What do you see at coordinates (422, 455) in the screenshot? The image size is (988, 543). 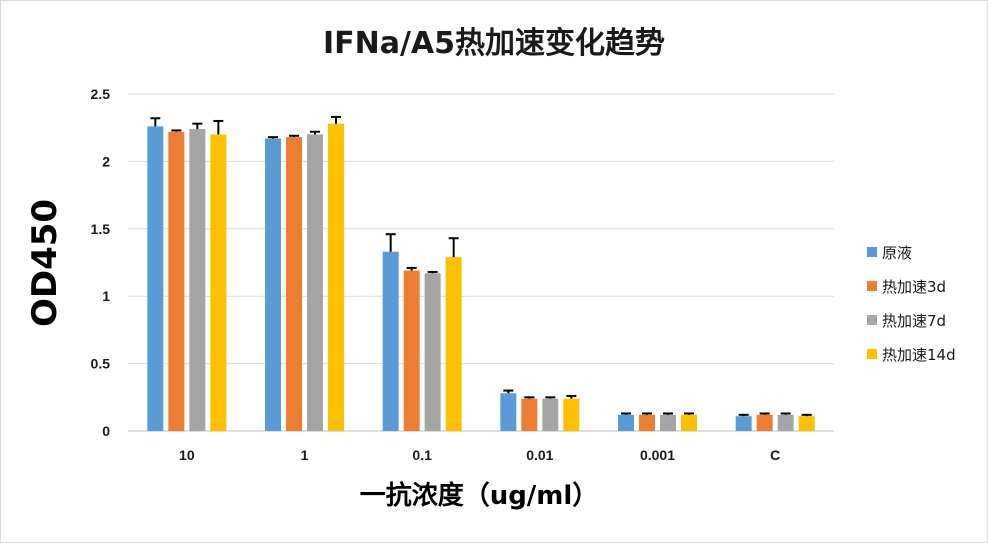 I see `x-tick-label: 0.1` at bounding box center [422, 455].